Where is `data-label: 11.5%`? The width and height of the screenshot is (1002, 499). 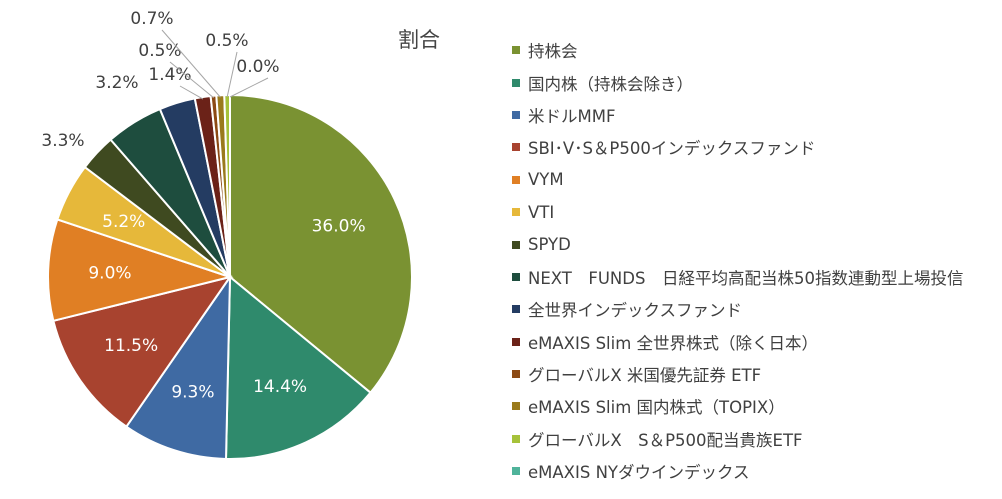 data-label: 11.5% is located at coordinates (131, 346).